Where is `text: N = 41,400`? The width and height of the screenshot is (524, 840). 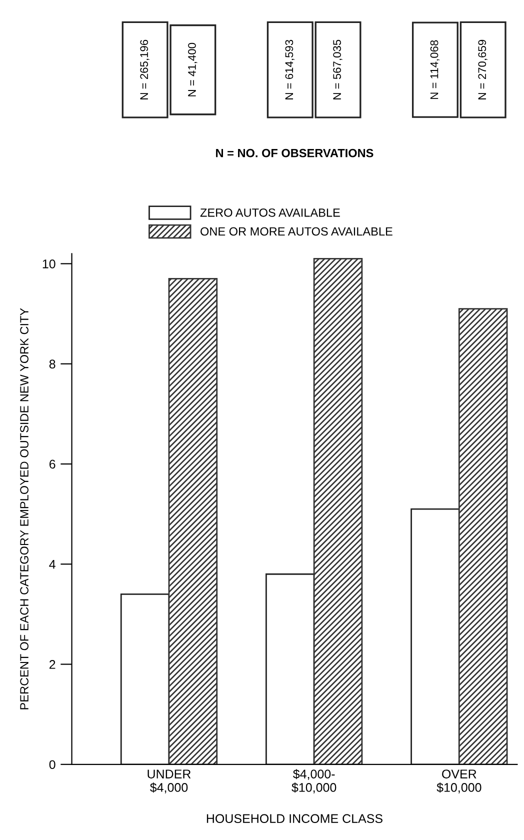 text: N = 41,400 is located at coordinates (193, 69).